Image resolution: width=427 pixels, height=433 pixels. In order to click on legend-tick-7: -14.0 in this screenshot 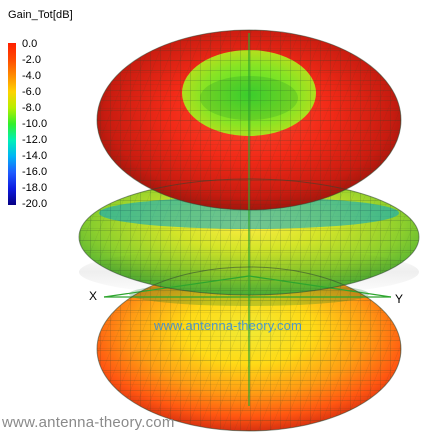, I will do `click(35, 156)`.